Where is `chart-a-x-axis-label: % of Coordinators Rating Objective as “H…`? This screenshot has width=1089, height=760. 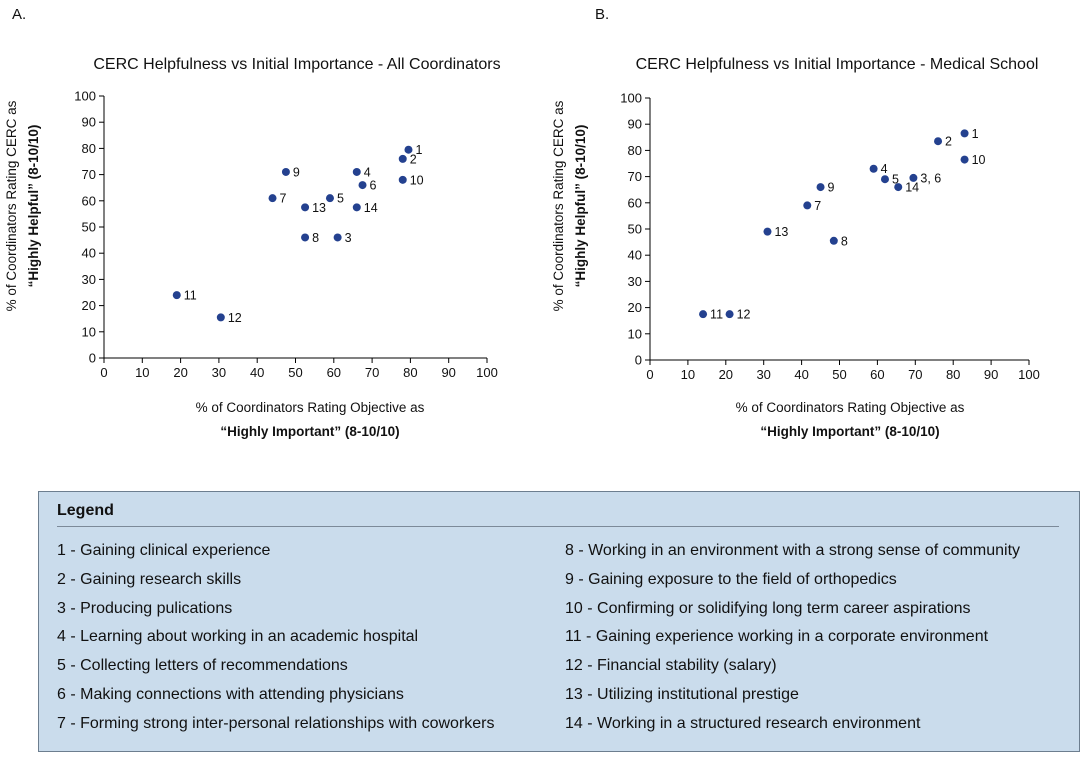 chart-a-x-axis-label: % of Coordinators Rating Objective as “H… is located at coordinates (310, 420).